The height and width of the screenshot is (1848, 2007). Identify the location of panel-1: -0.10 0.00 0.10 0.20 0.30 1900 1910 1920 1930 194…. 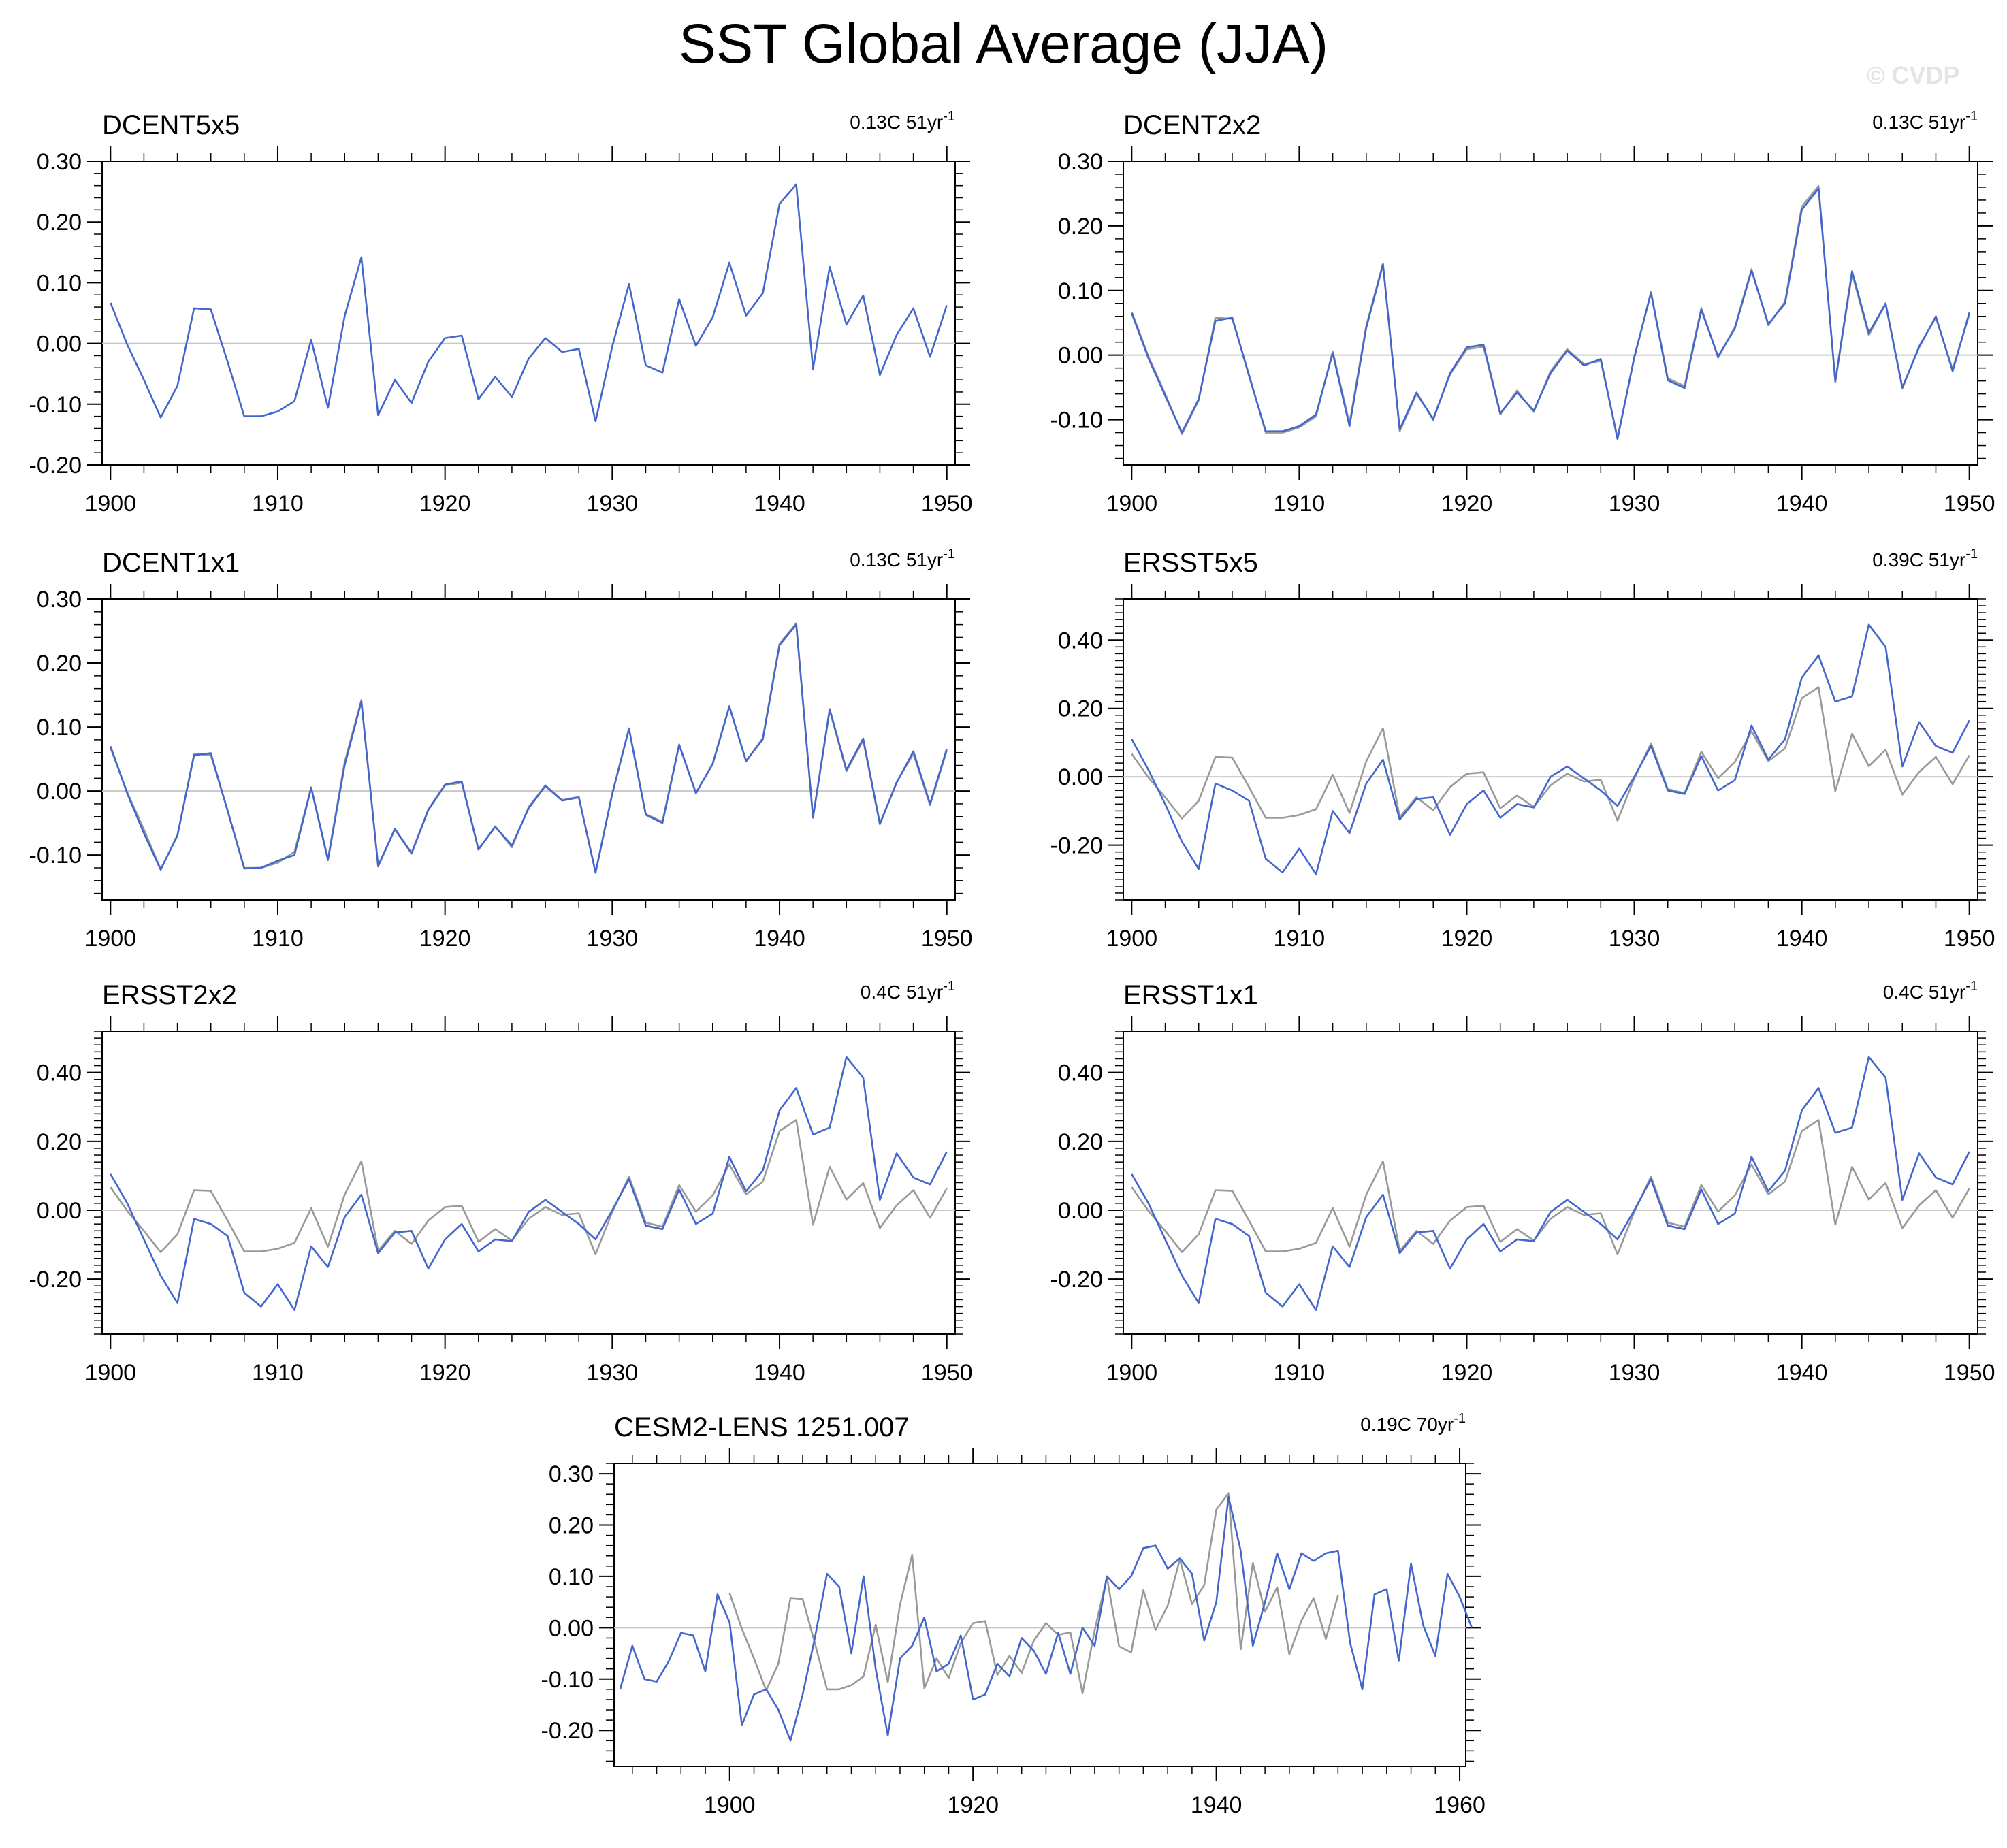
(1522, 313).